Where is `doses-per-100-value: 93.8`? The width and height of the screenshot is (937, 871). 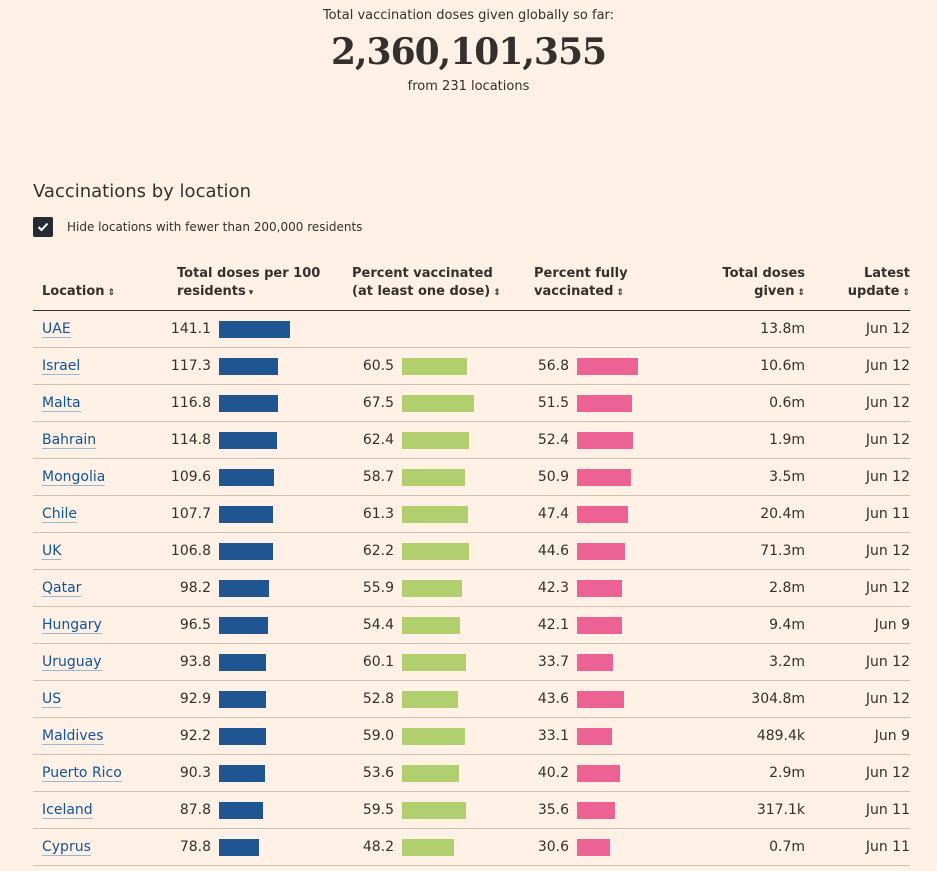 doses-per-100-value: 93.8 is located at coordinates (195, 662).